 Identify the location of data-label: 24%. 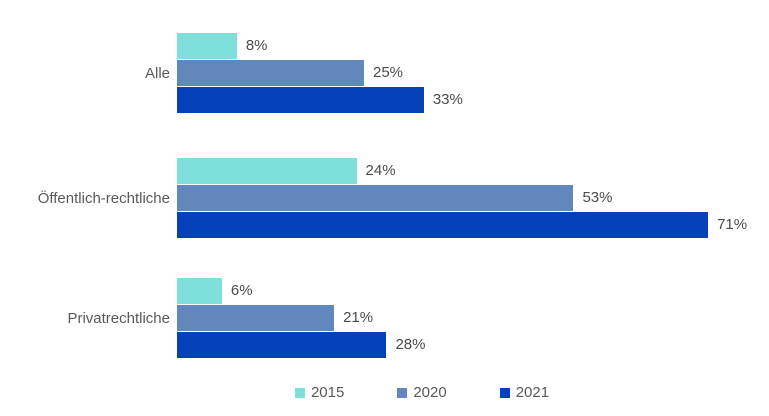
(380, 170).